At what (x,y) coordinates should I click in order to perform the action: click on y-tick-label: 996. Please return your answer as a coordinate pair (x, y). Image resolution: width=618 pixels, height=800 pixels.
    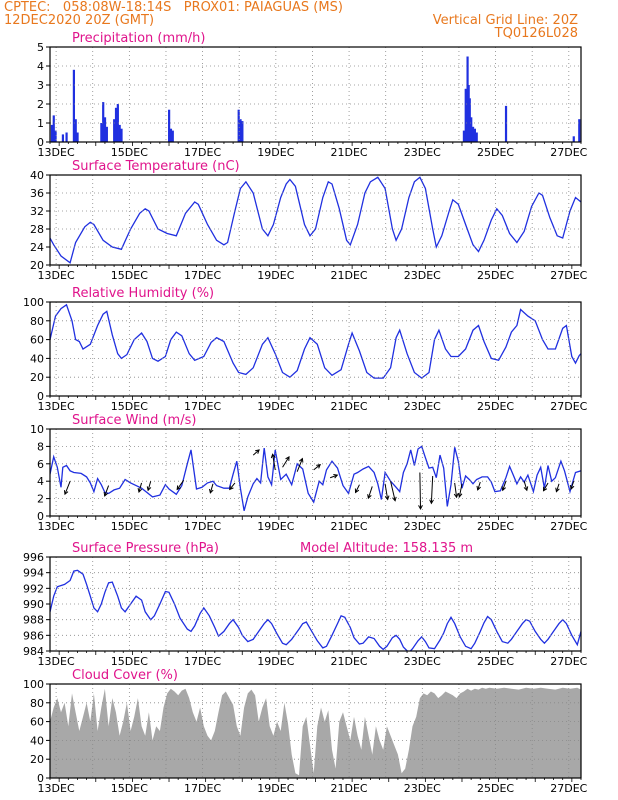
    Looking at the image, I should click on (33, 557).